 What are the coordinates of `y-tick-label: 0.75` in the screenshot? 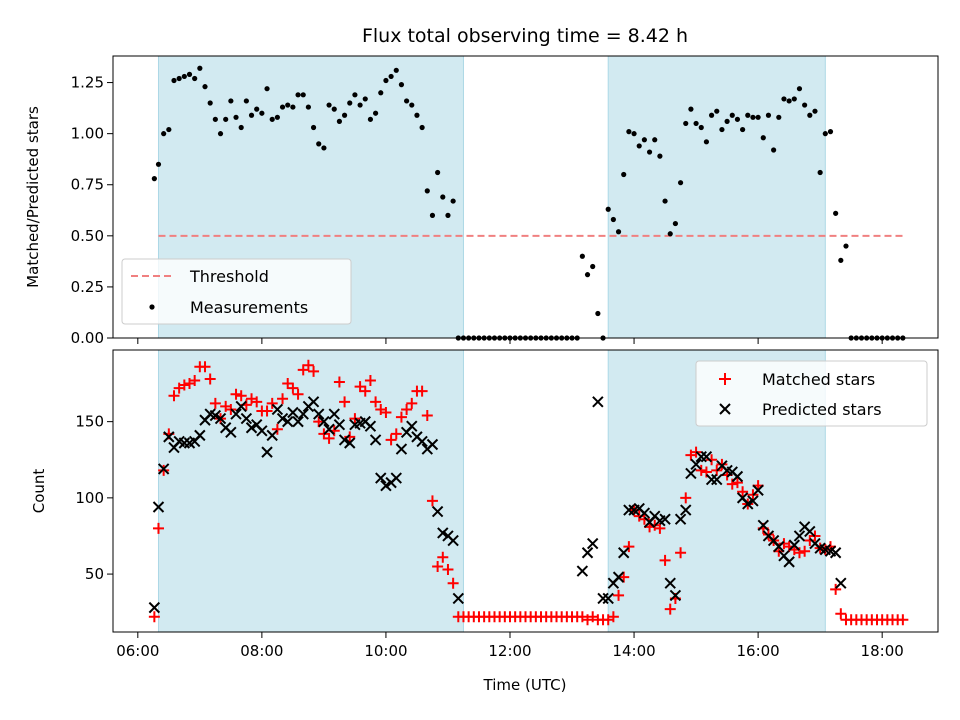 It's located at (87, 185).